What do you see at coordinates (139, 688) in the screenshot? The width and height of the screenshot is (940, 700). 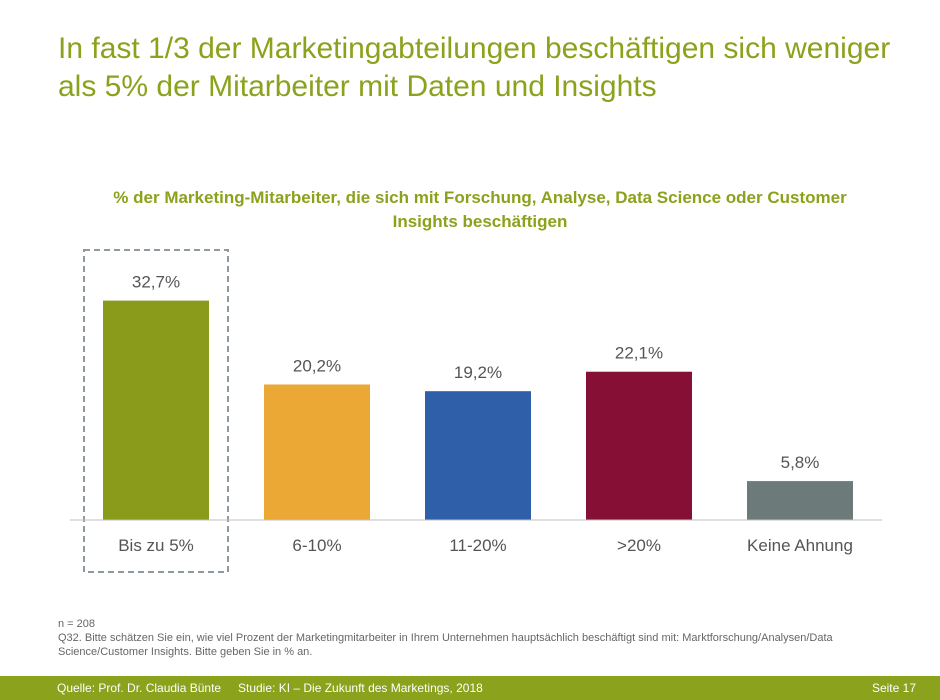 I see `footer-source: Quelle: Prof. Dr. Claudia Bünte` at bounding box center [139, 688].